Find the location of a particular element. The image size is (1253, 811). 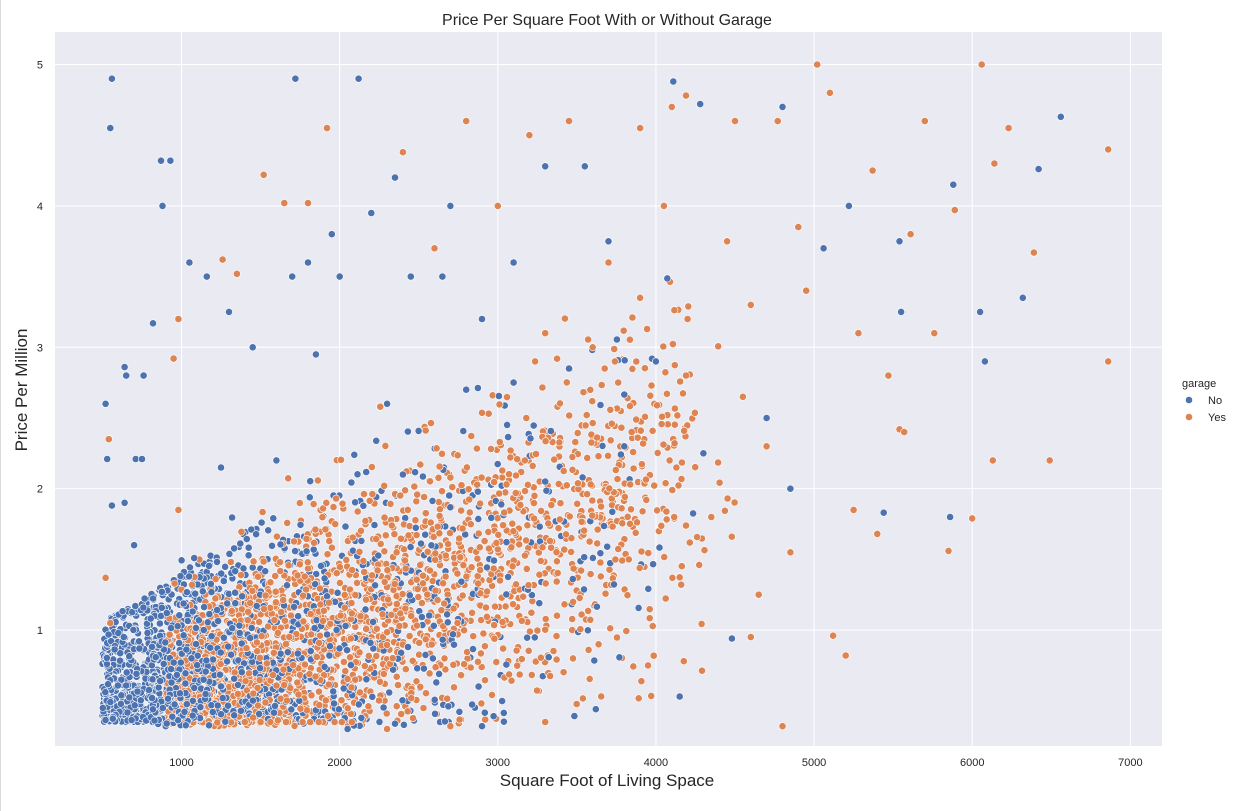

left-border is located at coordinates (0, 405).